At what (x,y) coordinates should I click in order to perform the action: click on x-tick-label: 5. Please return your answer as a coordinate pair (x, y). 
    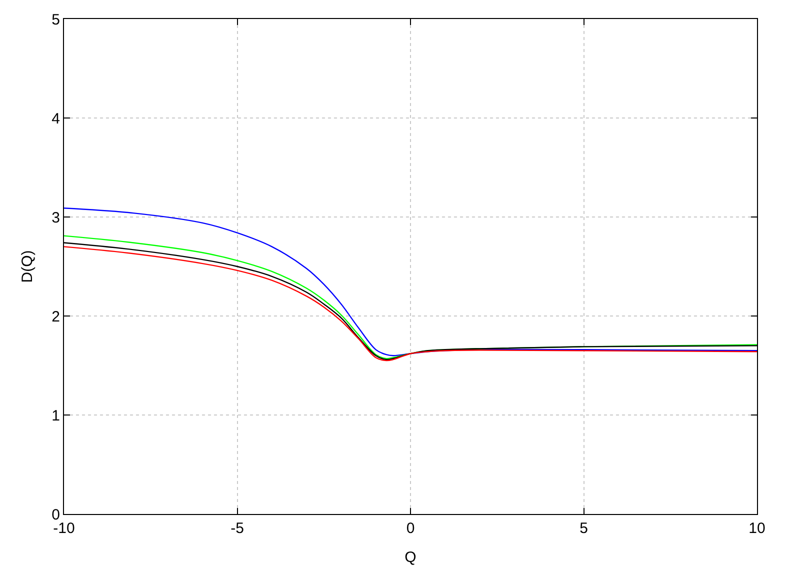
    Looking at the image, I should click on (584, 528).